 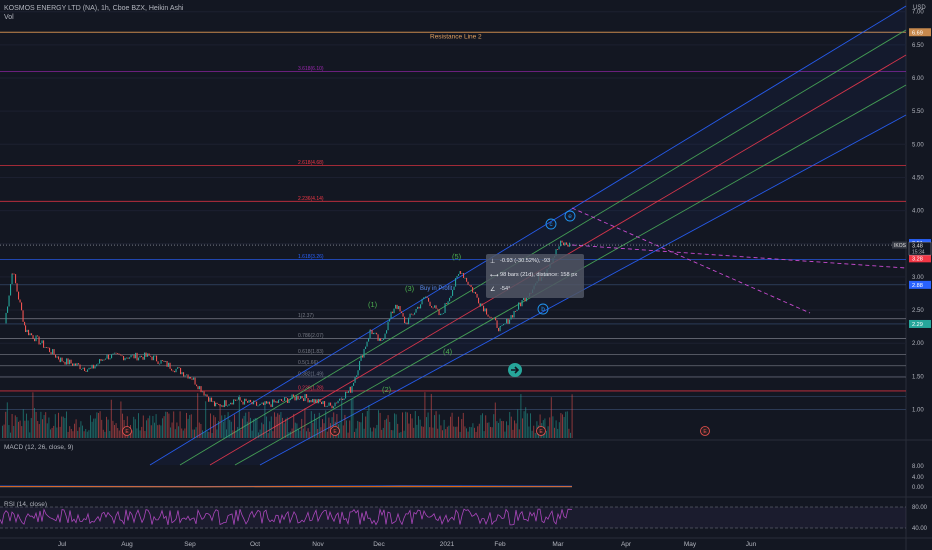 What do you see at coordinates (918, 278) in the screenshot?
I see `price-tick-label: 3.00` at bounding box center [918, 278].